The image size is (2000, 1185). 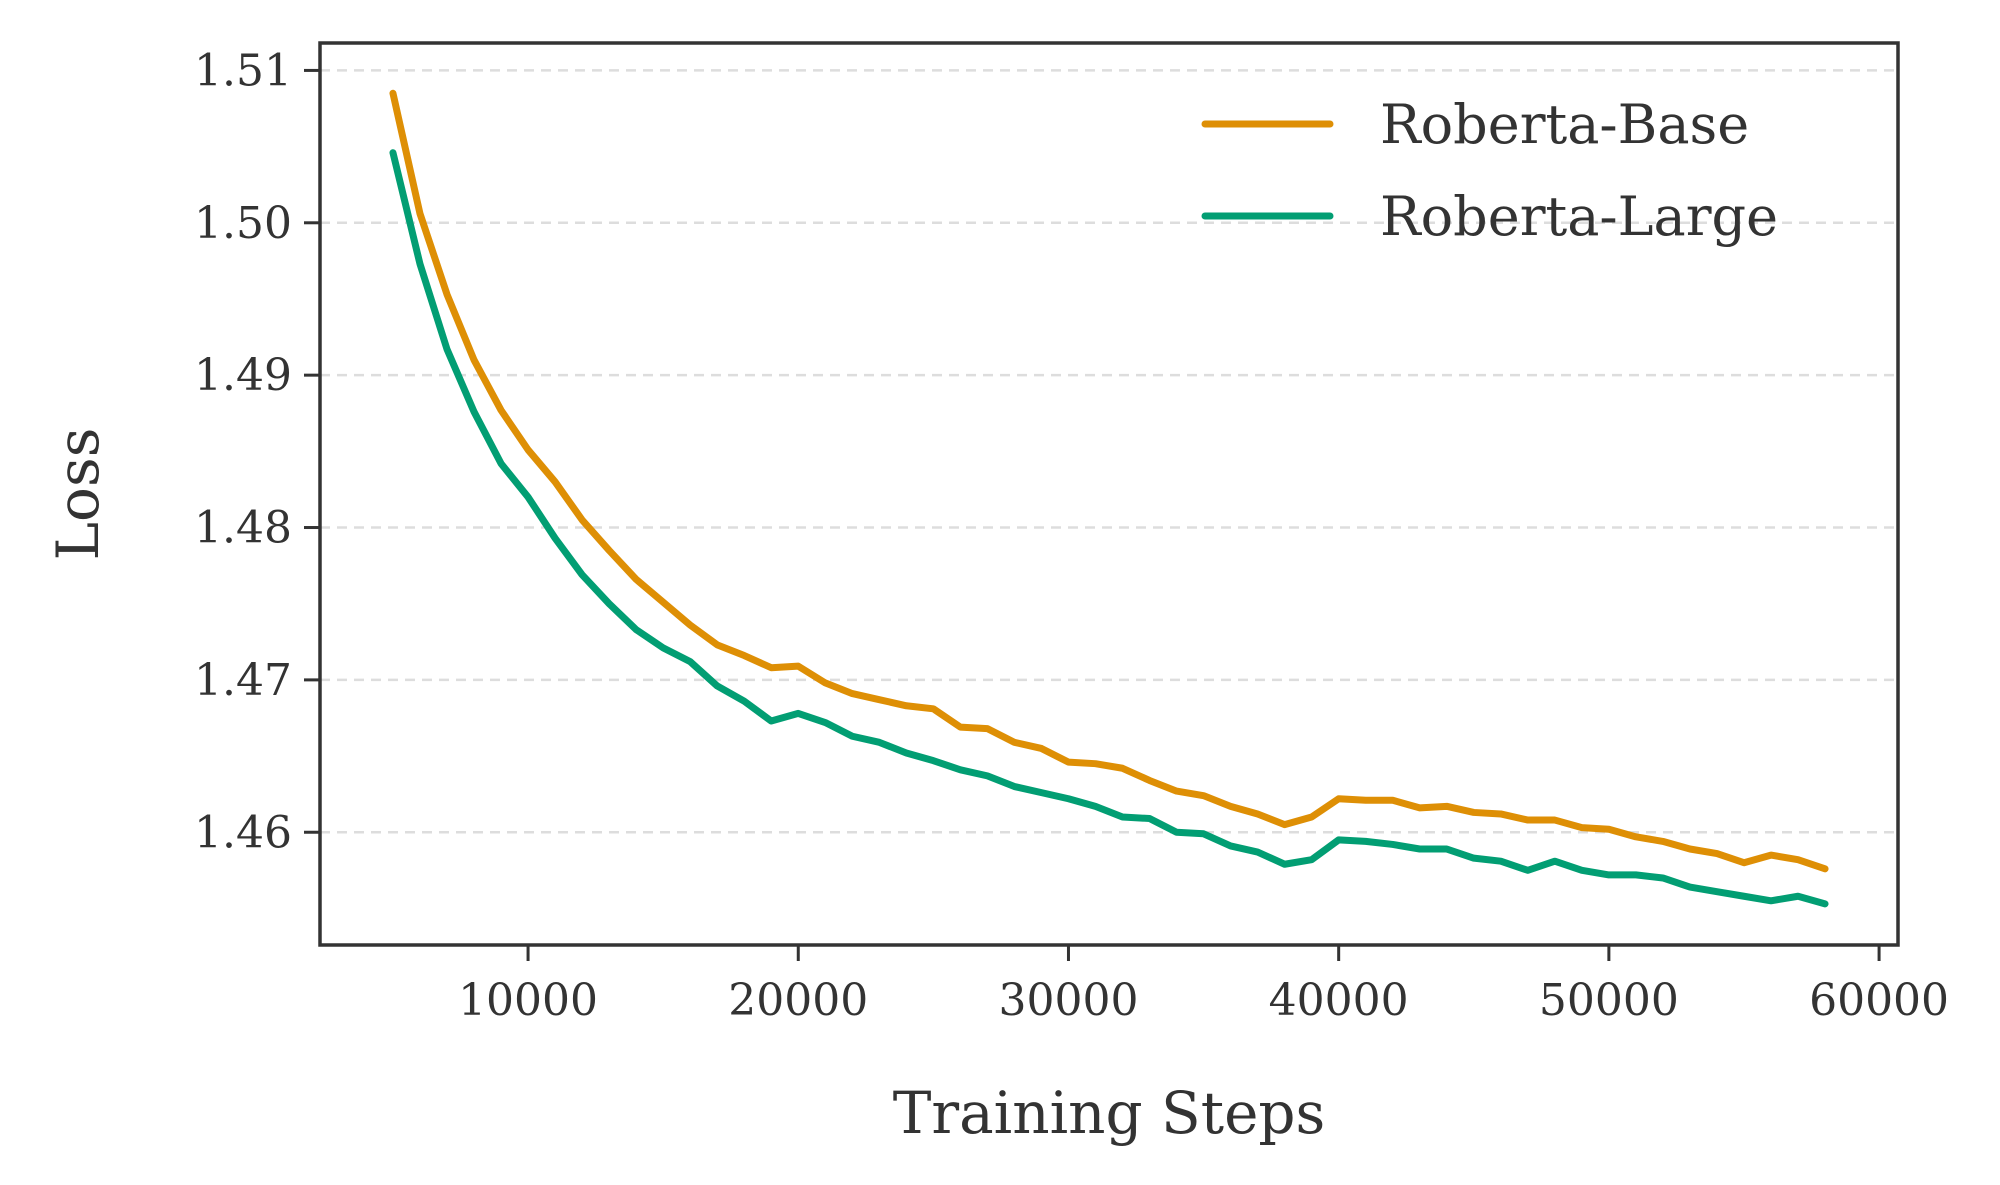 I want to click on legend-label: Roberta-Base, so click(x=1564, y=124).